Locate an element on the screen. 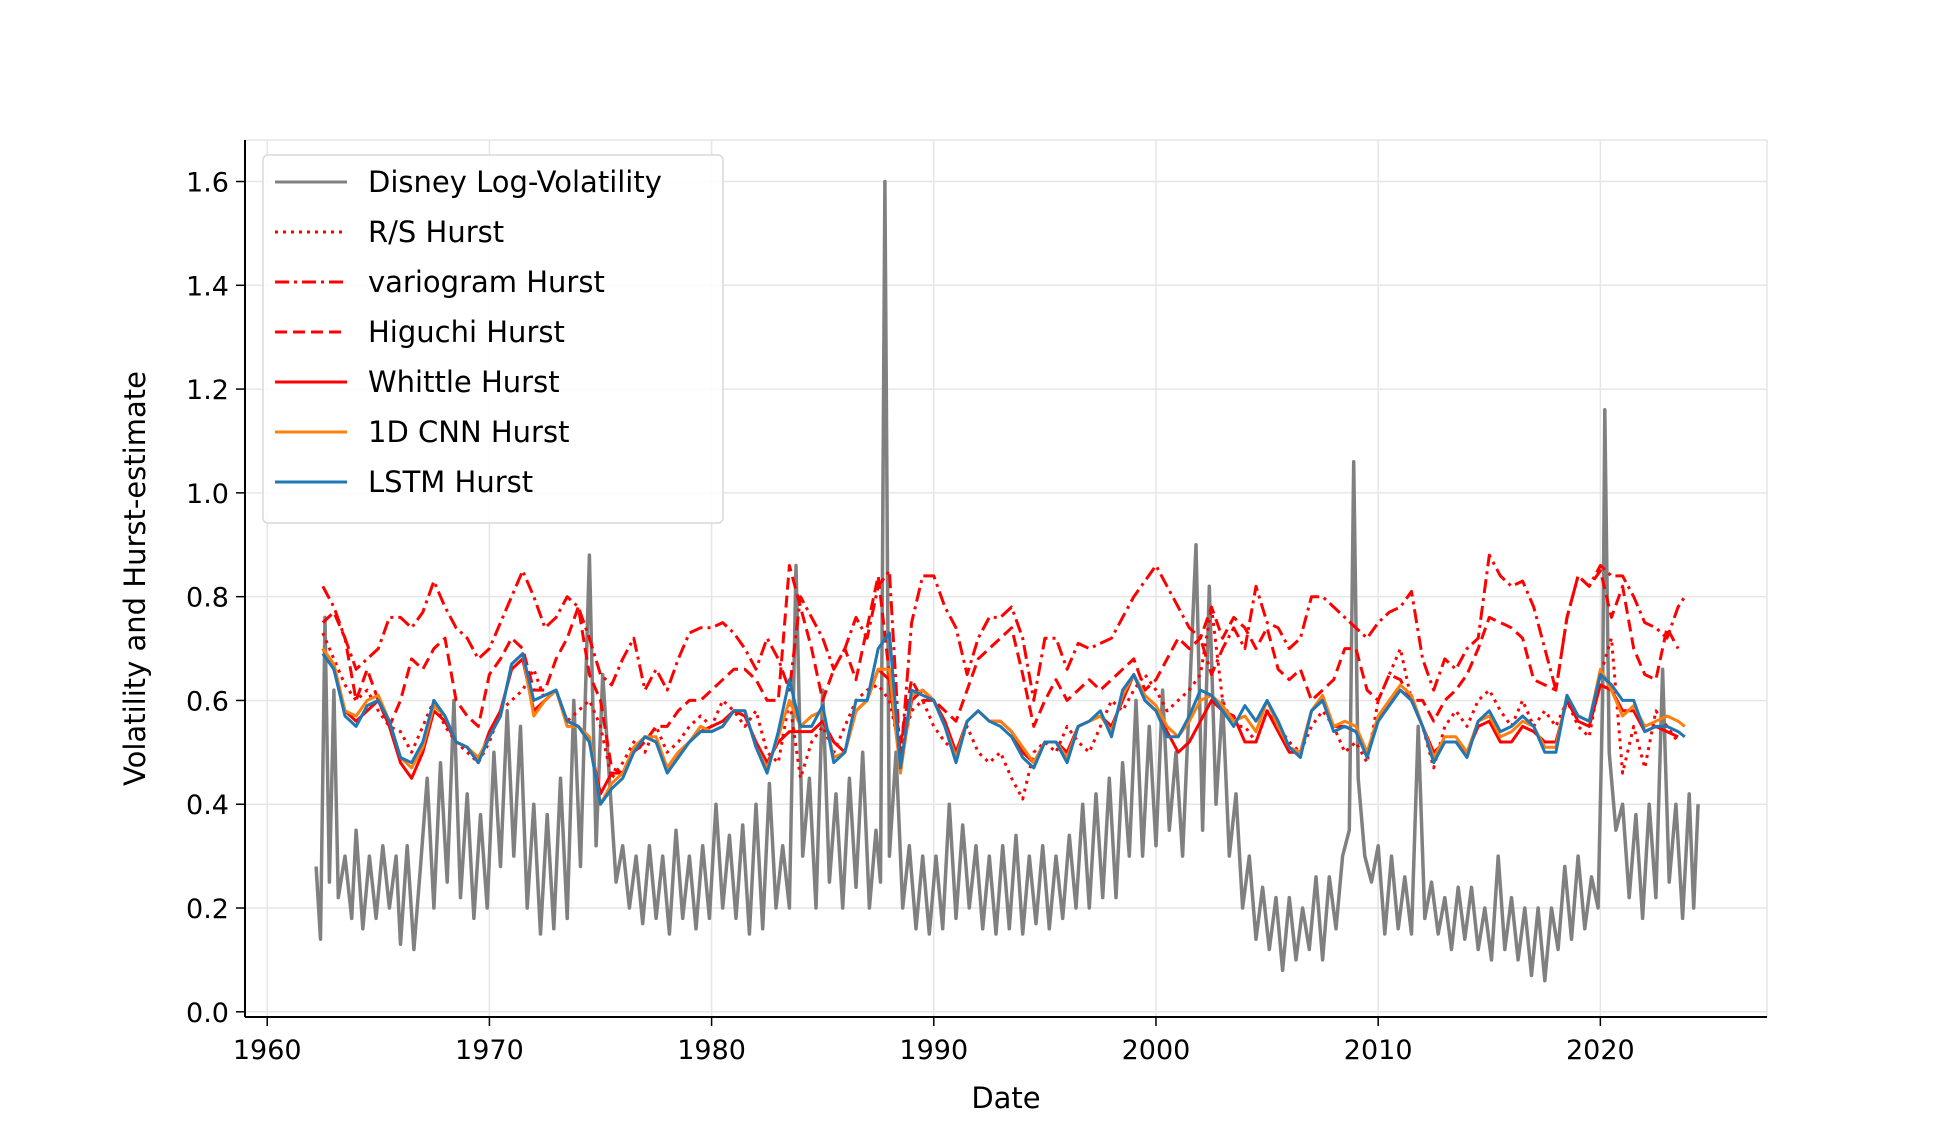  x-tick-label: 2000 is located at coordinates (1156, 1050).